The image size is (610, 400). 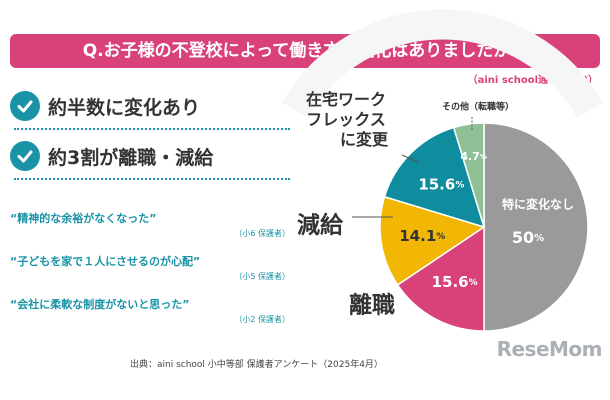 What do you see at coordinates (256, 365) in the screenshot?
I see `source-note: 出典：aini school 小中等部 保護者アンケート（2025年4月）` at bounding box center [256, 365].